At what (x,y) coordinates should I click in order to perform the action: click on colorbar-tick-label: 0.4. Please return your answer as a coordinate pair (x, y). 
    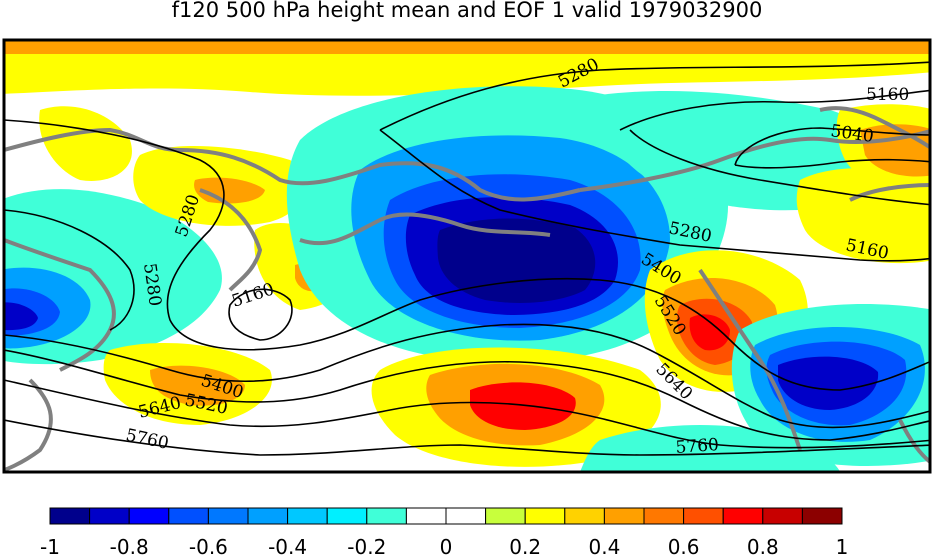
    Looking at the image, I should click on (604, 546).